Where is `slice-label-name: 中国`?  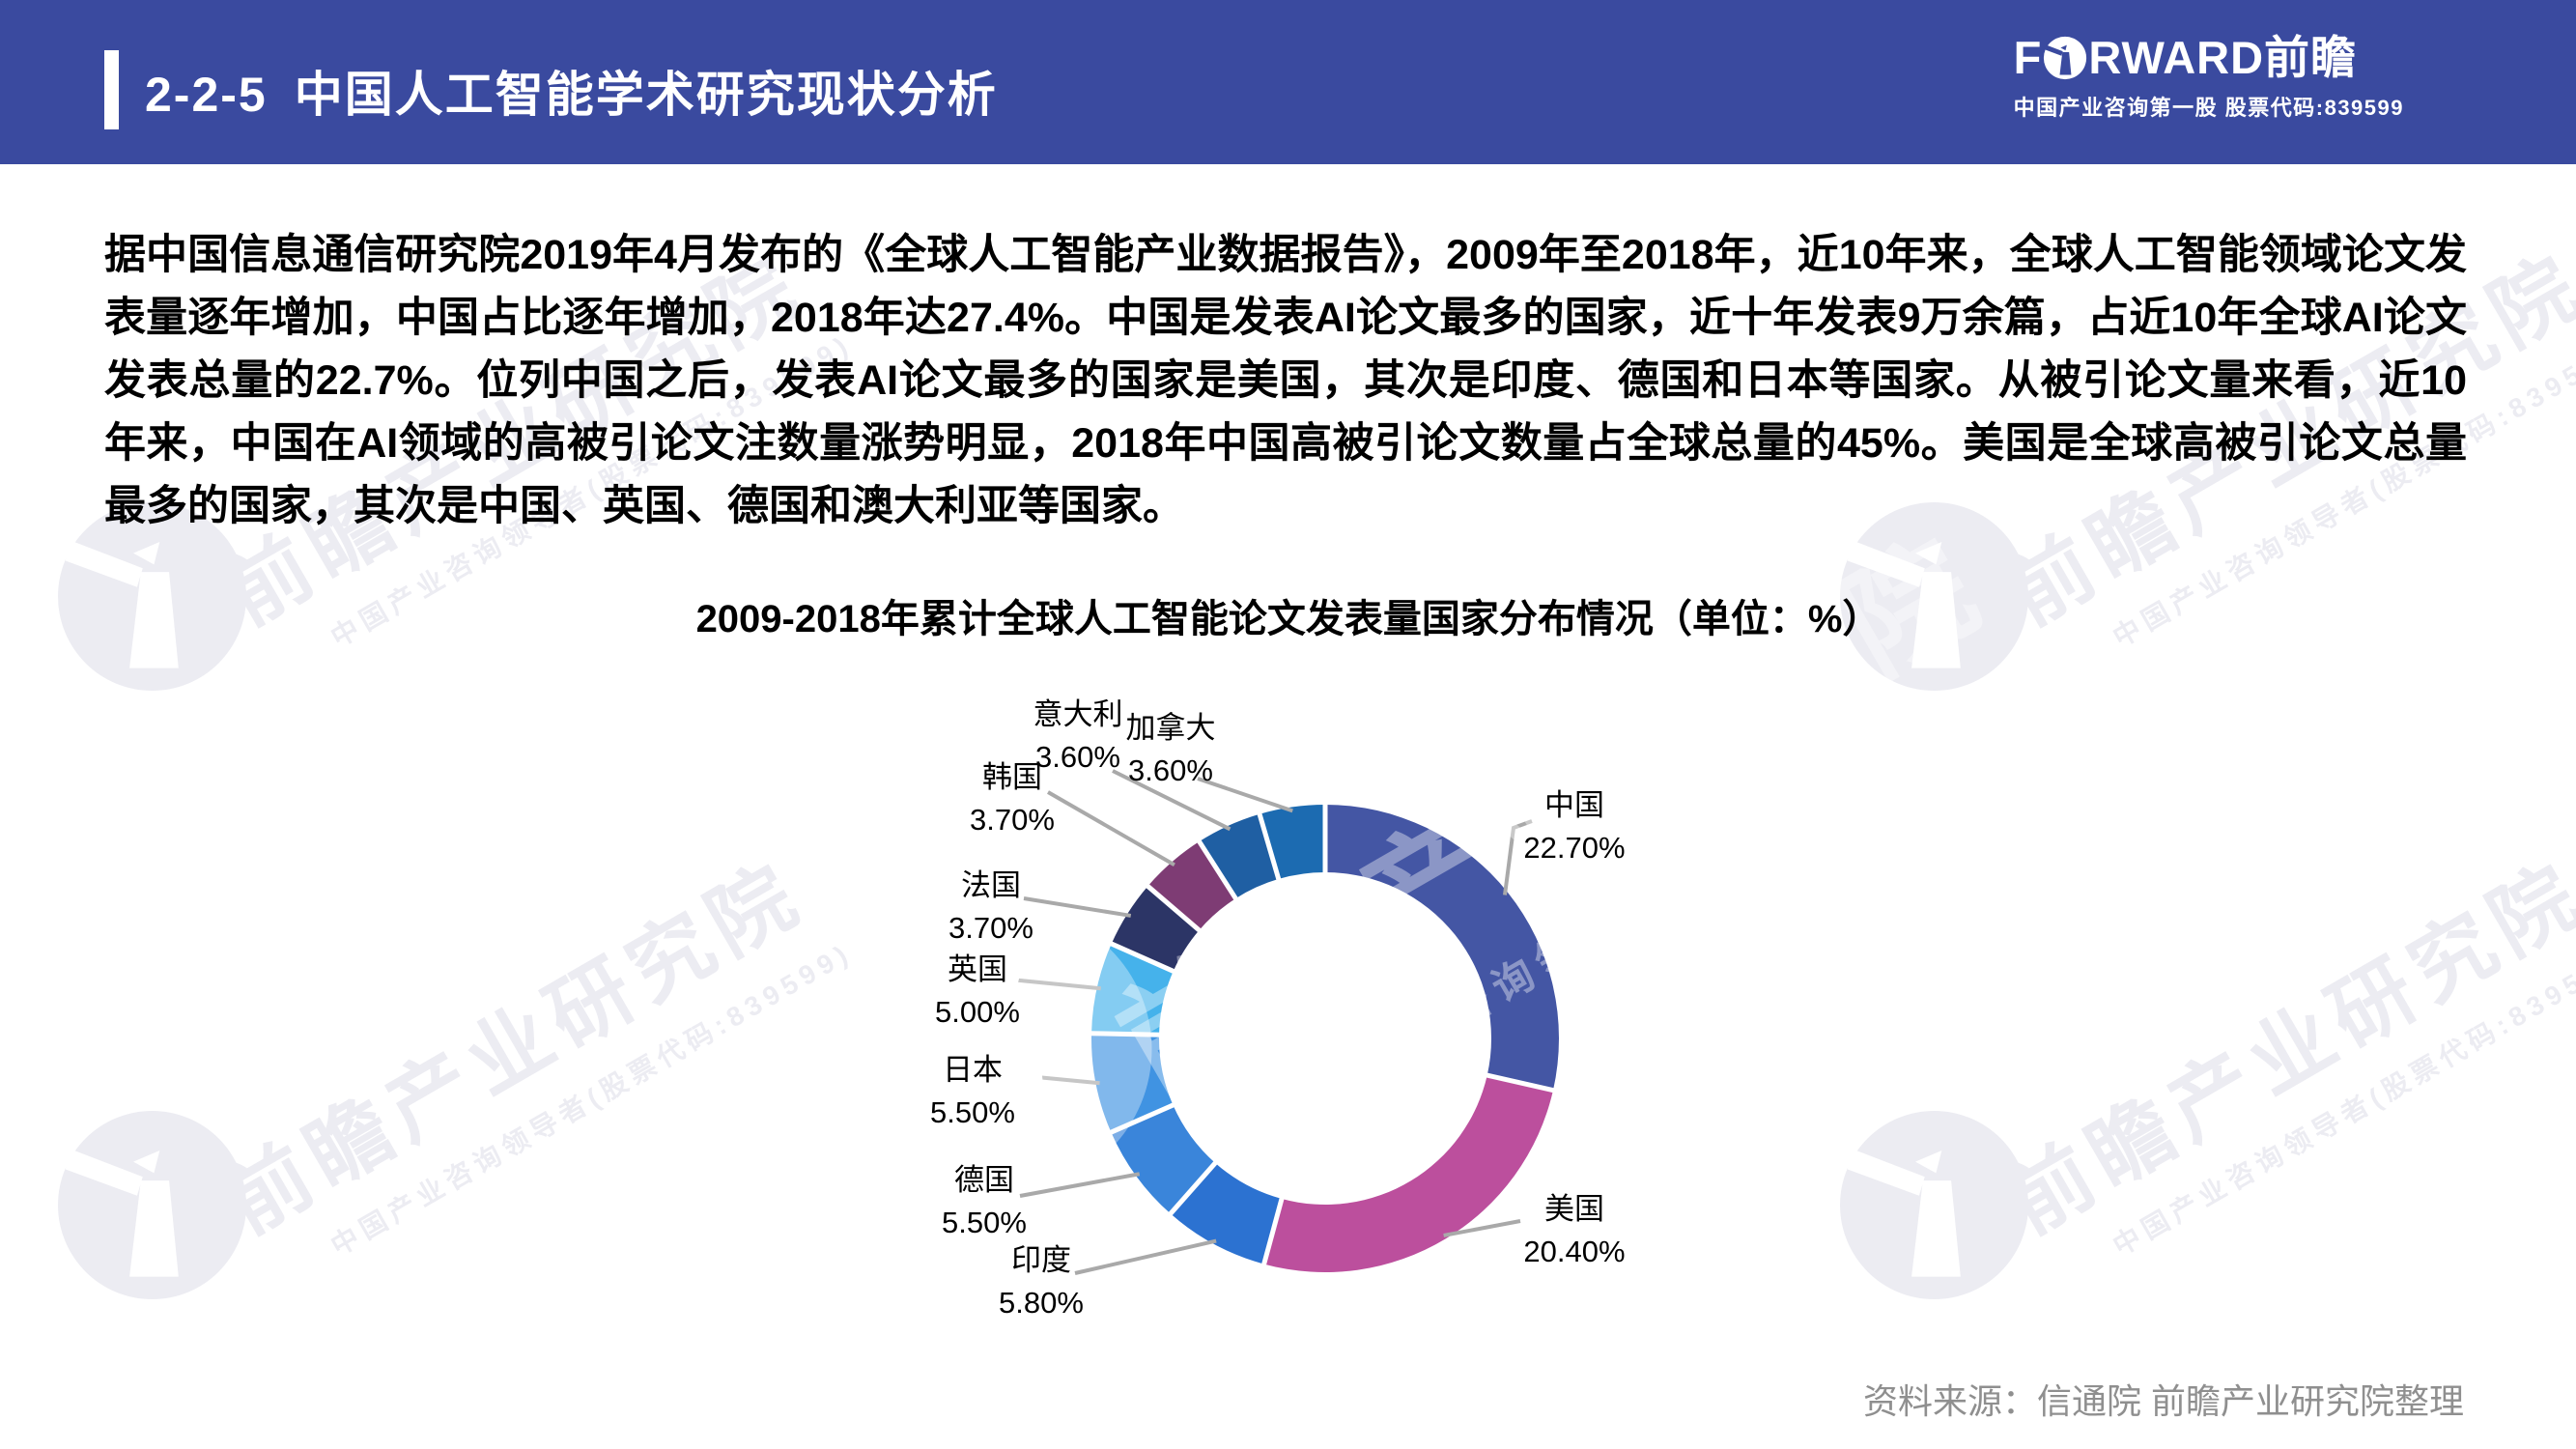
slice-label-name: 中国 is located at coordinates (1573, 805).